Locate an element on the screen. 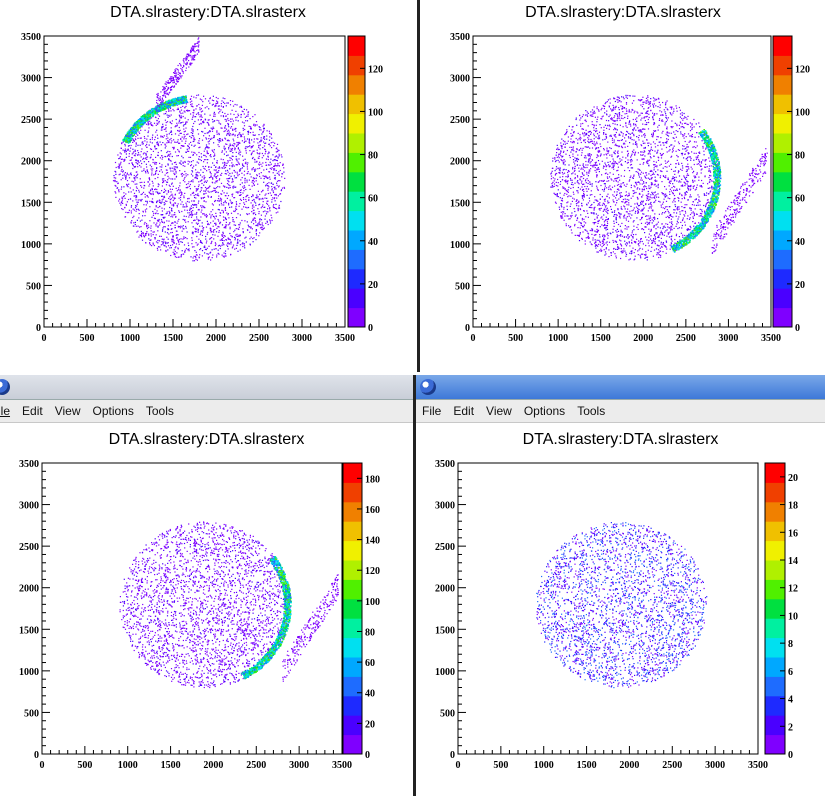  z-tick-label: 60 is located at coordinates (800, 199).